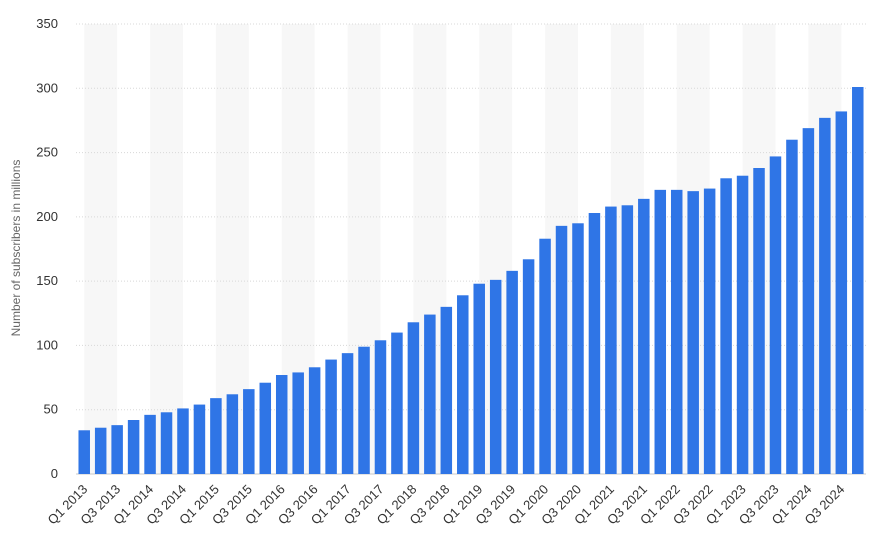 The width and height of the screenshot is (882, 547). What do you see at coordinates (16, 248) in the screenshot?
I see `y-axis-title: Number of subscribers in millions` at bounding box center [16, 248].